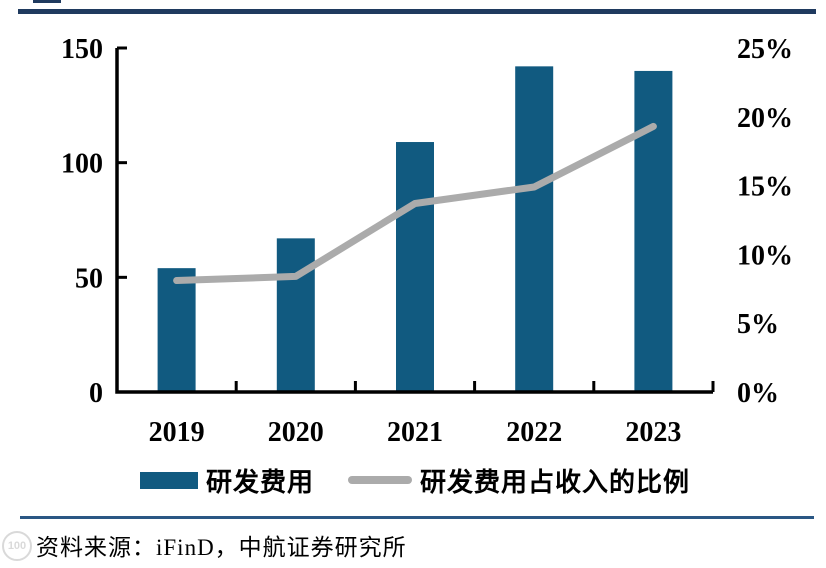 The width and height of the screenshot is (826, 568). Describe the element at coordinates (259, 482) in the screenshot. I see `bar-series-label: 研发费用` at that location.